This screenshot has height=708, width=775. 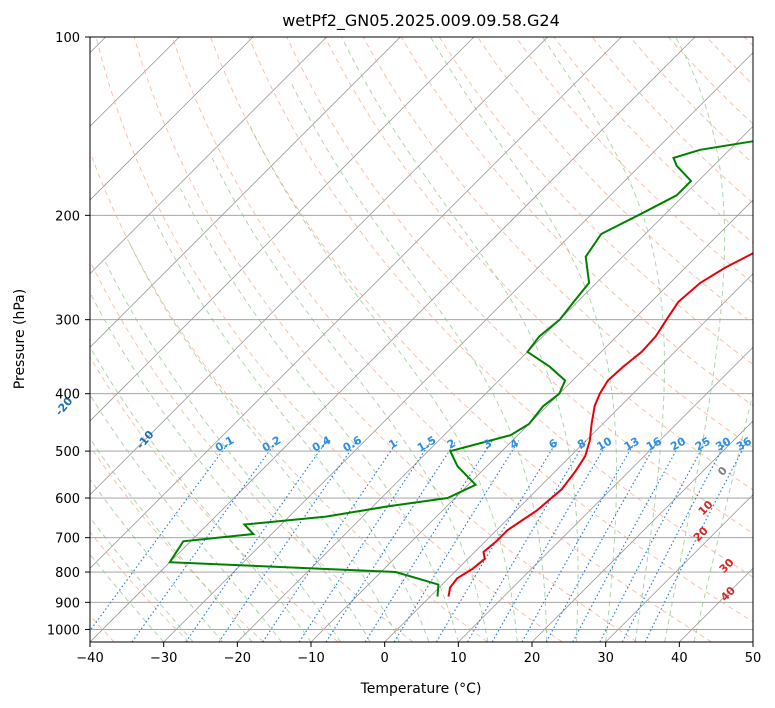 What do you see at coordinates (20, 339) in the screenshot?
I see `y-axis-label: Pressure (hPa)` at bounding box center [20, 339].